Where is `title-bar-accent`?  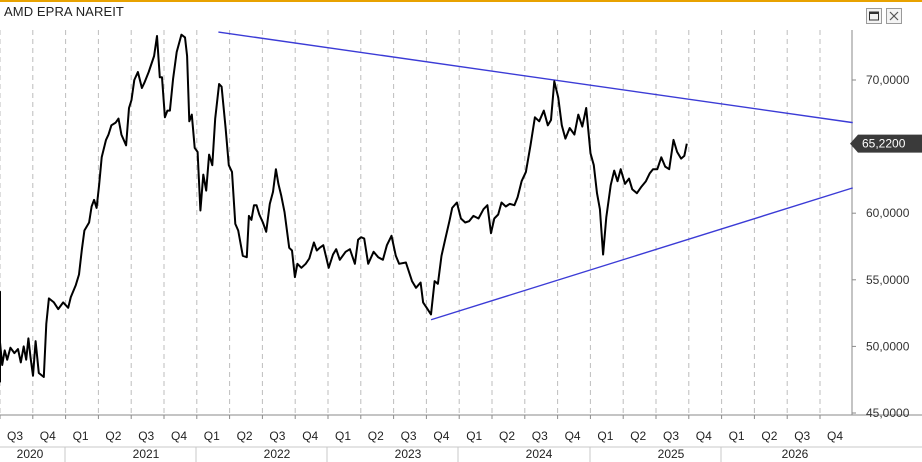
title-bar-accent is located at coordinates (461, 1).